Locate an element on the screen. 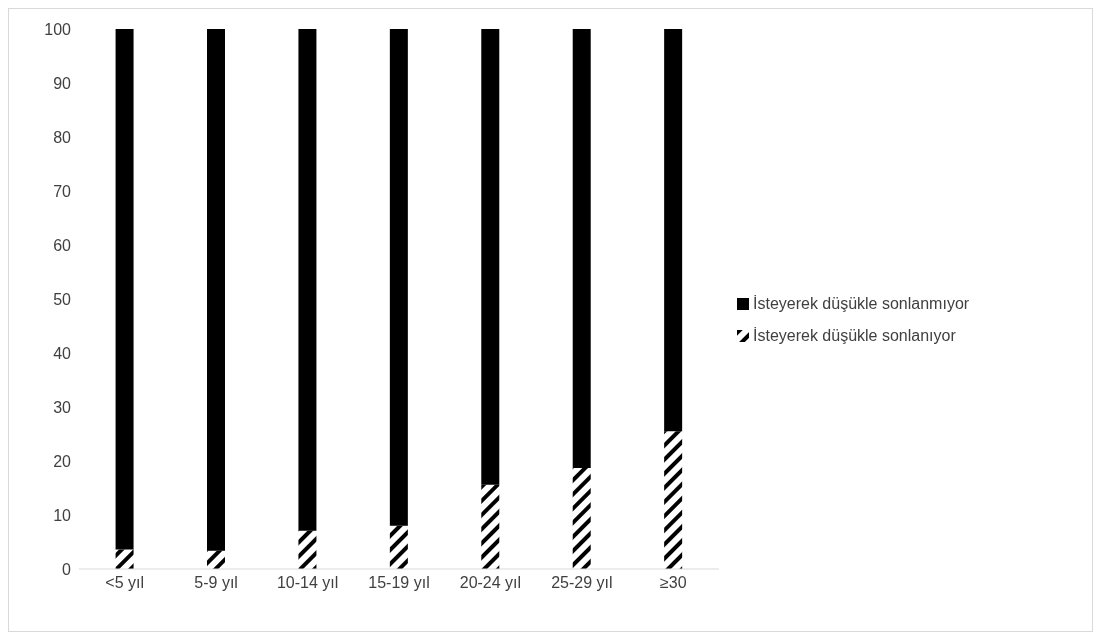  x-tick-label: 20-24 yıl is located at coordinates (490, 583).